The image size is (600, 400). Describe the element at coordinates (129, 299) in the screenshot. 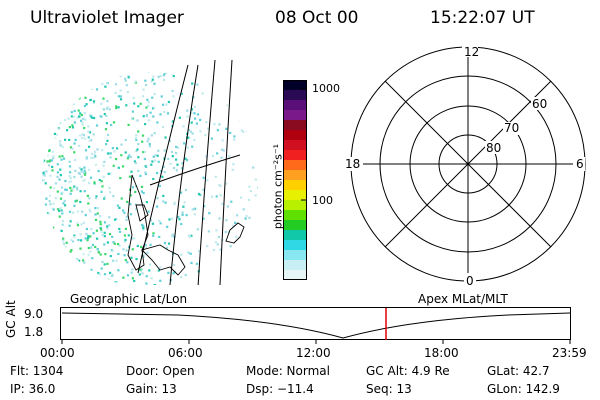

I see `timeline-left-title: Geographic Lat/Lon` at that location.